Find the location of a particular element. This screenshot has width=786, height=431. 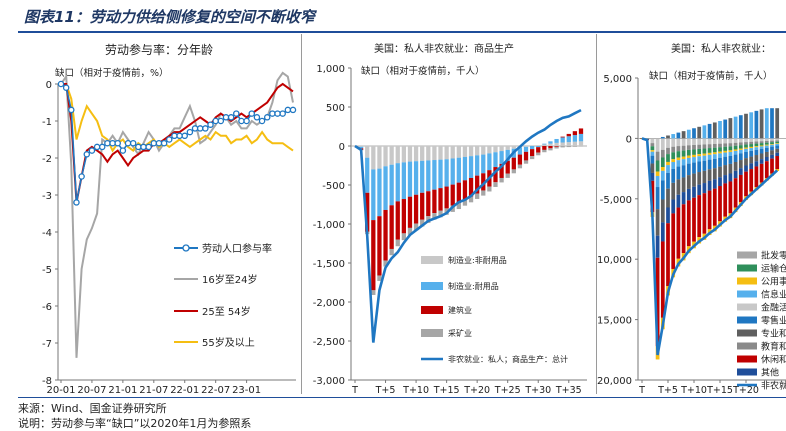

x-tick-label: T+5 is located at coordinates (667, 390).